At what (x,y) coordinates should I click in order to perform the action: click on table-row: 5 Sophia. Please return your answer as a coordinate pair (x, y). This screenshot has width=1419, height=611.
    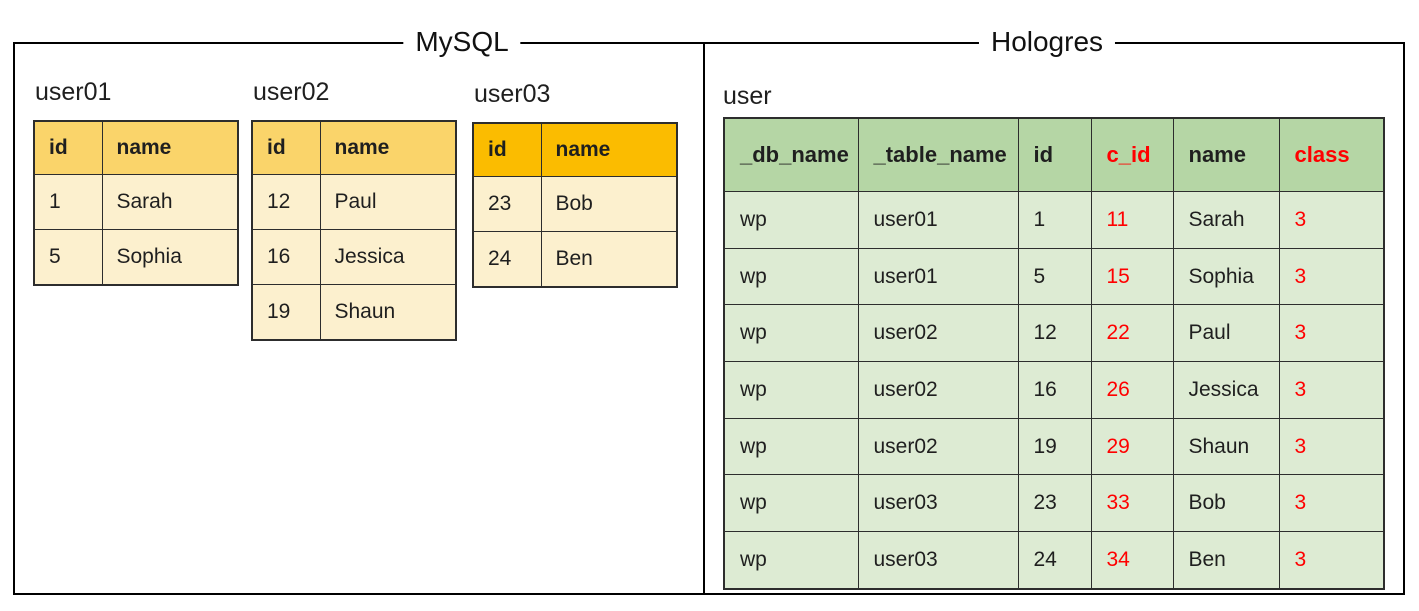
    Looking at the image, I should click on (136, 257).